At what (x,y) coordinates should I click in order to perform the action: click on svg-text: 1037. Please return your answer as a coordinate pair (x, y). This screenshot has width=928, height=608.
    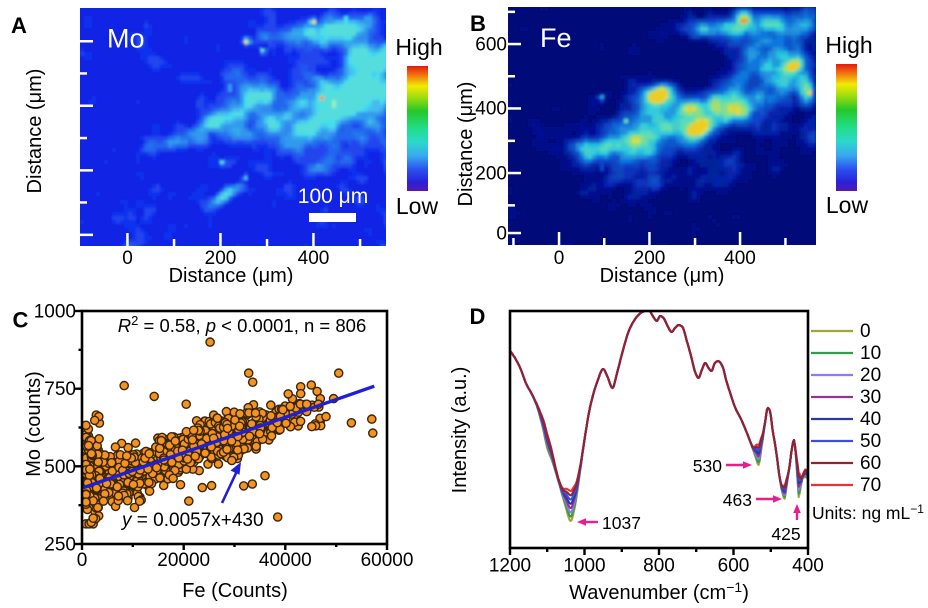
    Looking at the image, I should click on (621, 523).